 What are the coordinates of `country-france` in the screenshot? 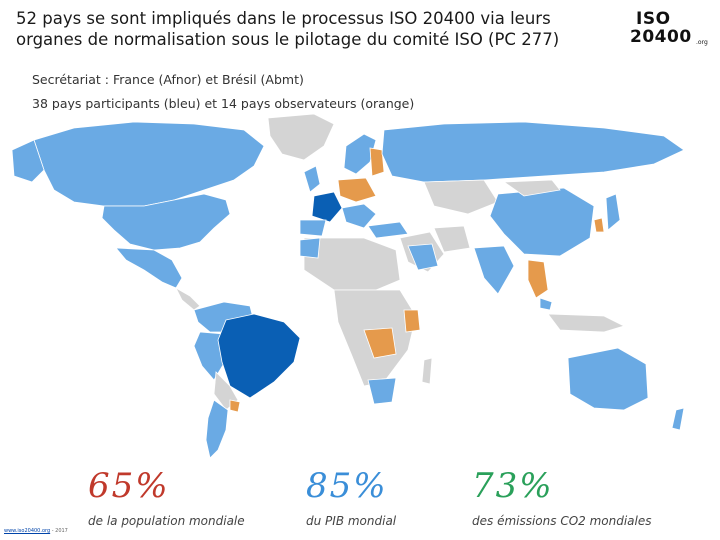 It's located at (327, 207).